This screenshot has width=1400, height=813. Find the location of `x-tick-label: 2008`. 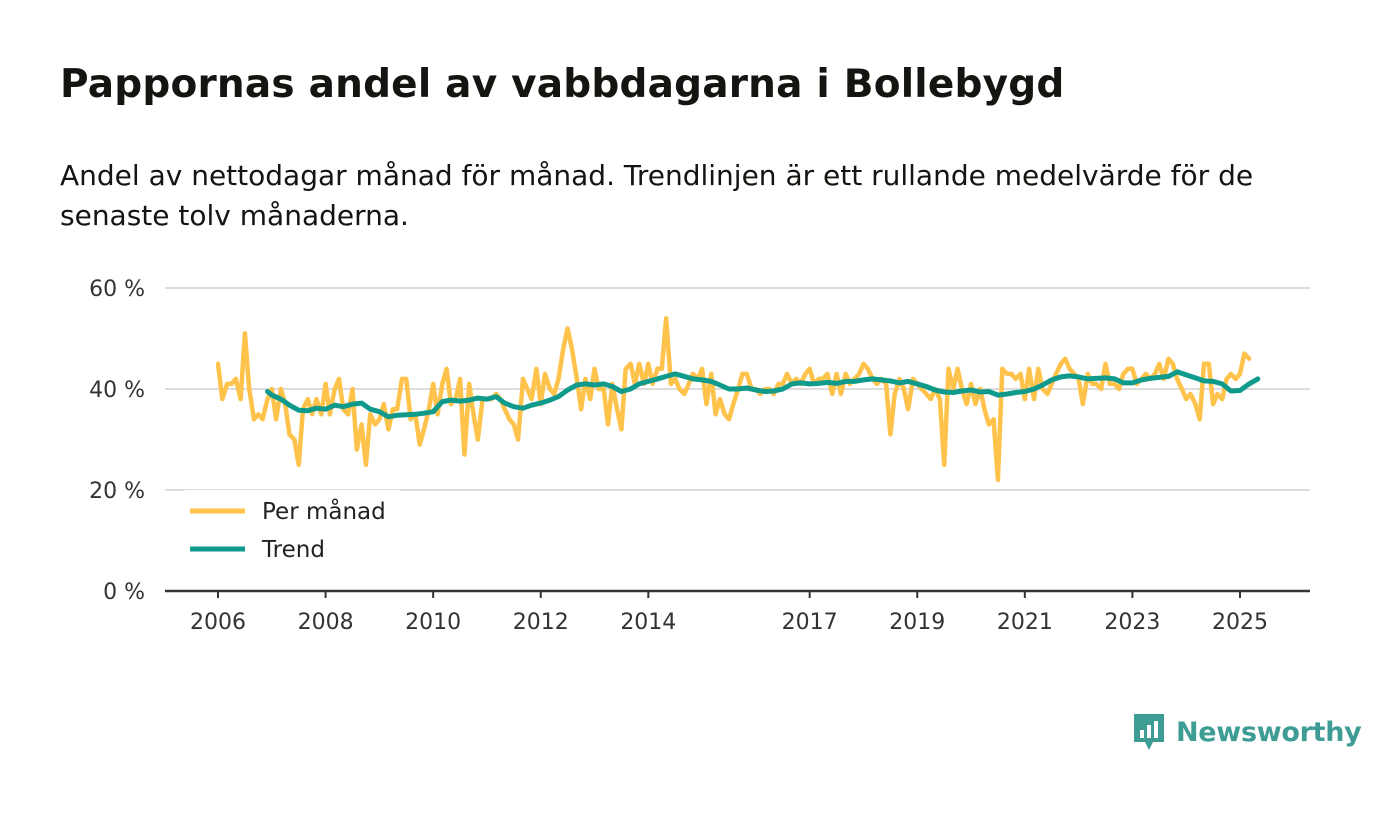

x-tick-label: 2008 is located at coordinates (326, 622).